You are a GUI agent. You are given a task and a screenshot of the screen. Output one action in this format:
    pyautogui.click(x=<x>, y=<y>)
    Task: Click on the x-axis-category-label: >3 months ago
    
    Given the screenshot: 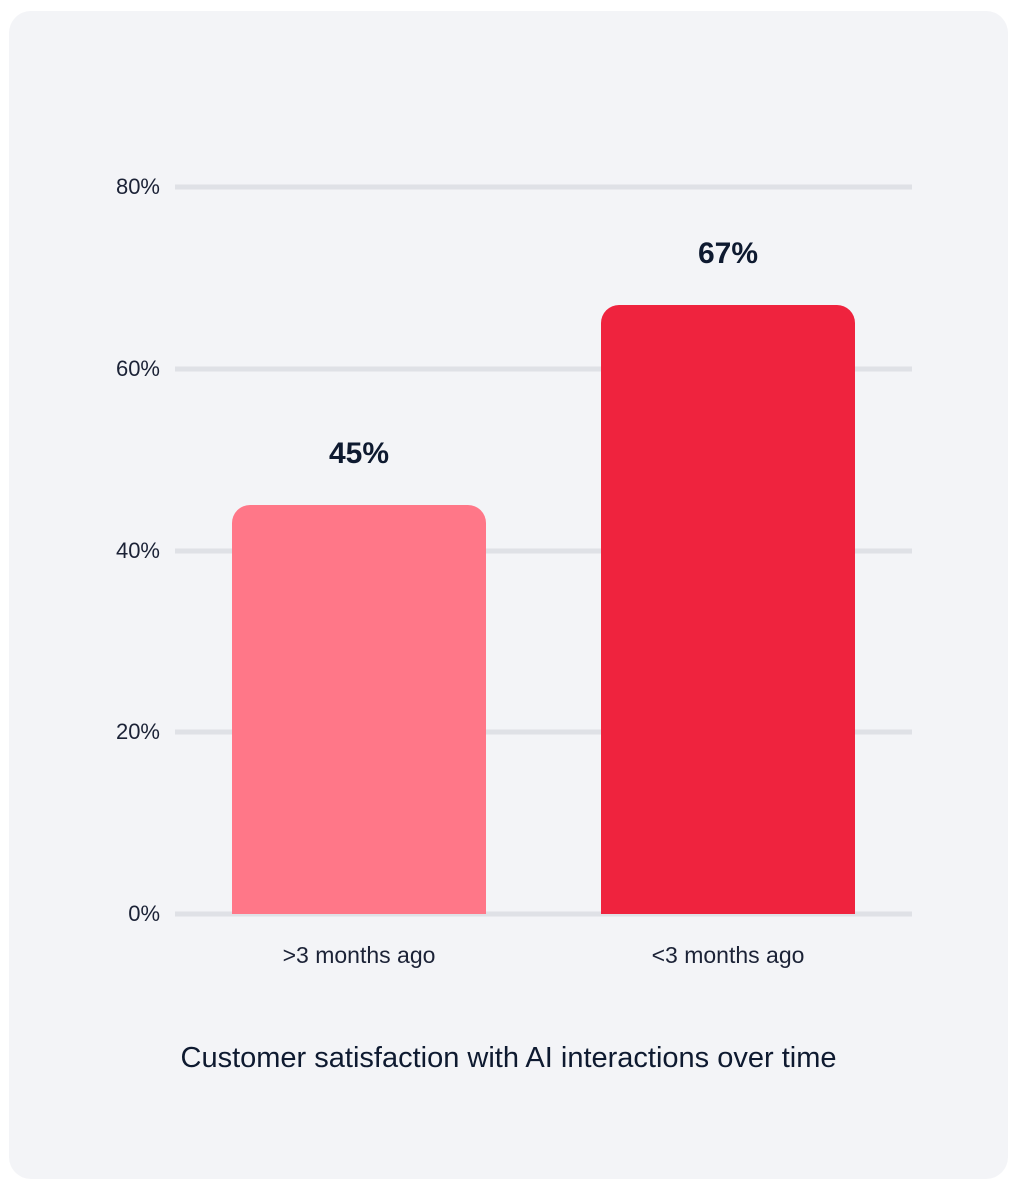 What is the action you would take?
    pyautogui.click(x=359, y=955)
    